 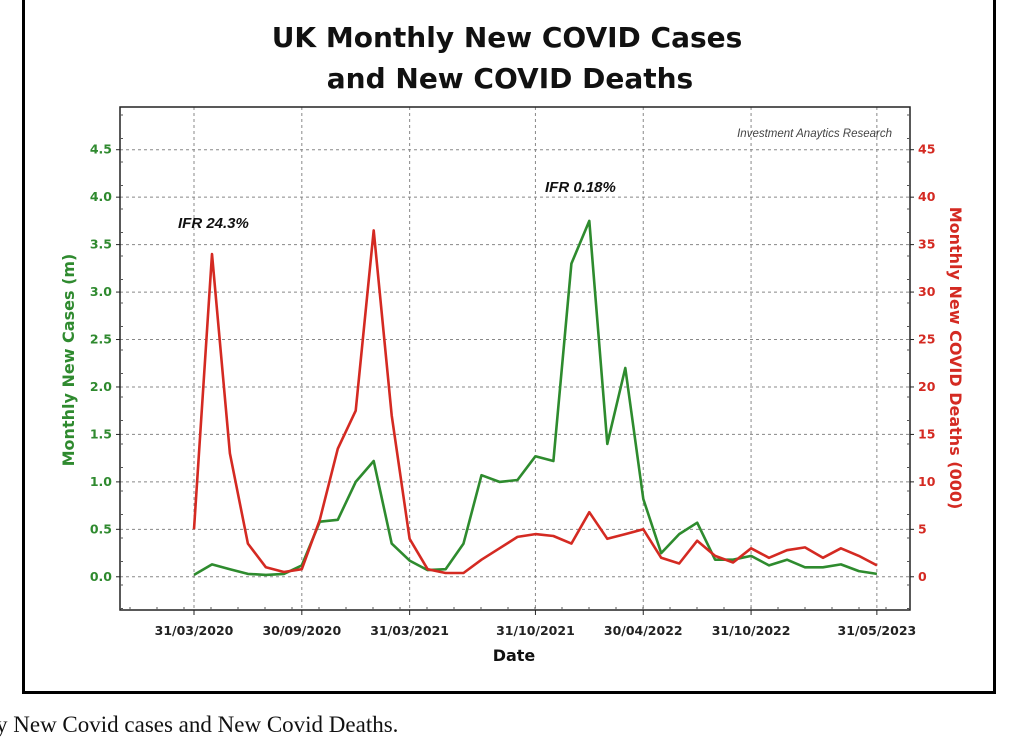 What do you see at coordinates (194, 630) in the screenshot?
I see `x-tick-label: 31/03/2020` at bounding box center [194, 630].